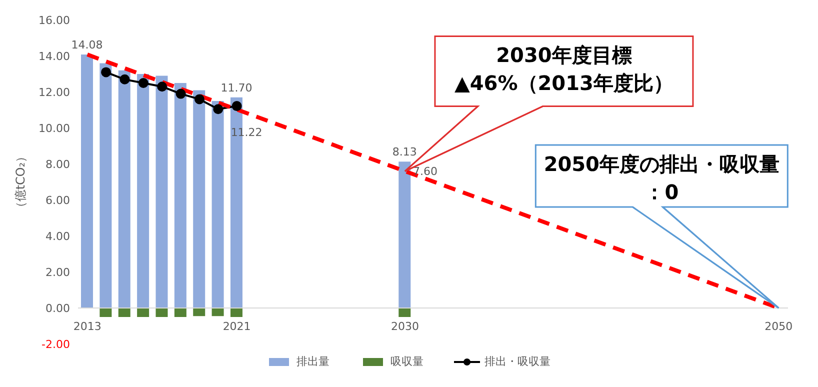  Describe the element at coordinates (58, 272) in the screenshot. I see `y-tick-label: 2.00` at that location.